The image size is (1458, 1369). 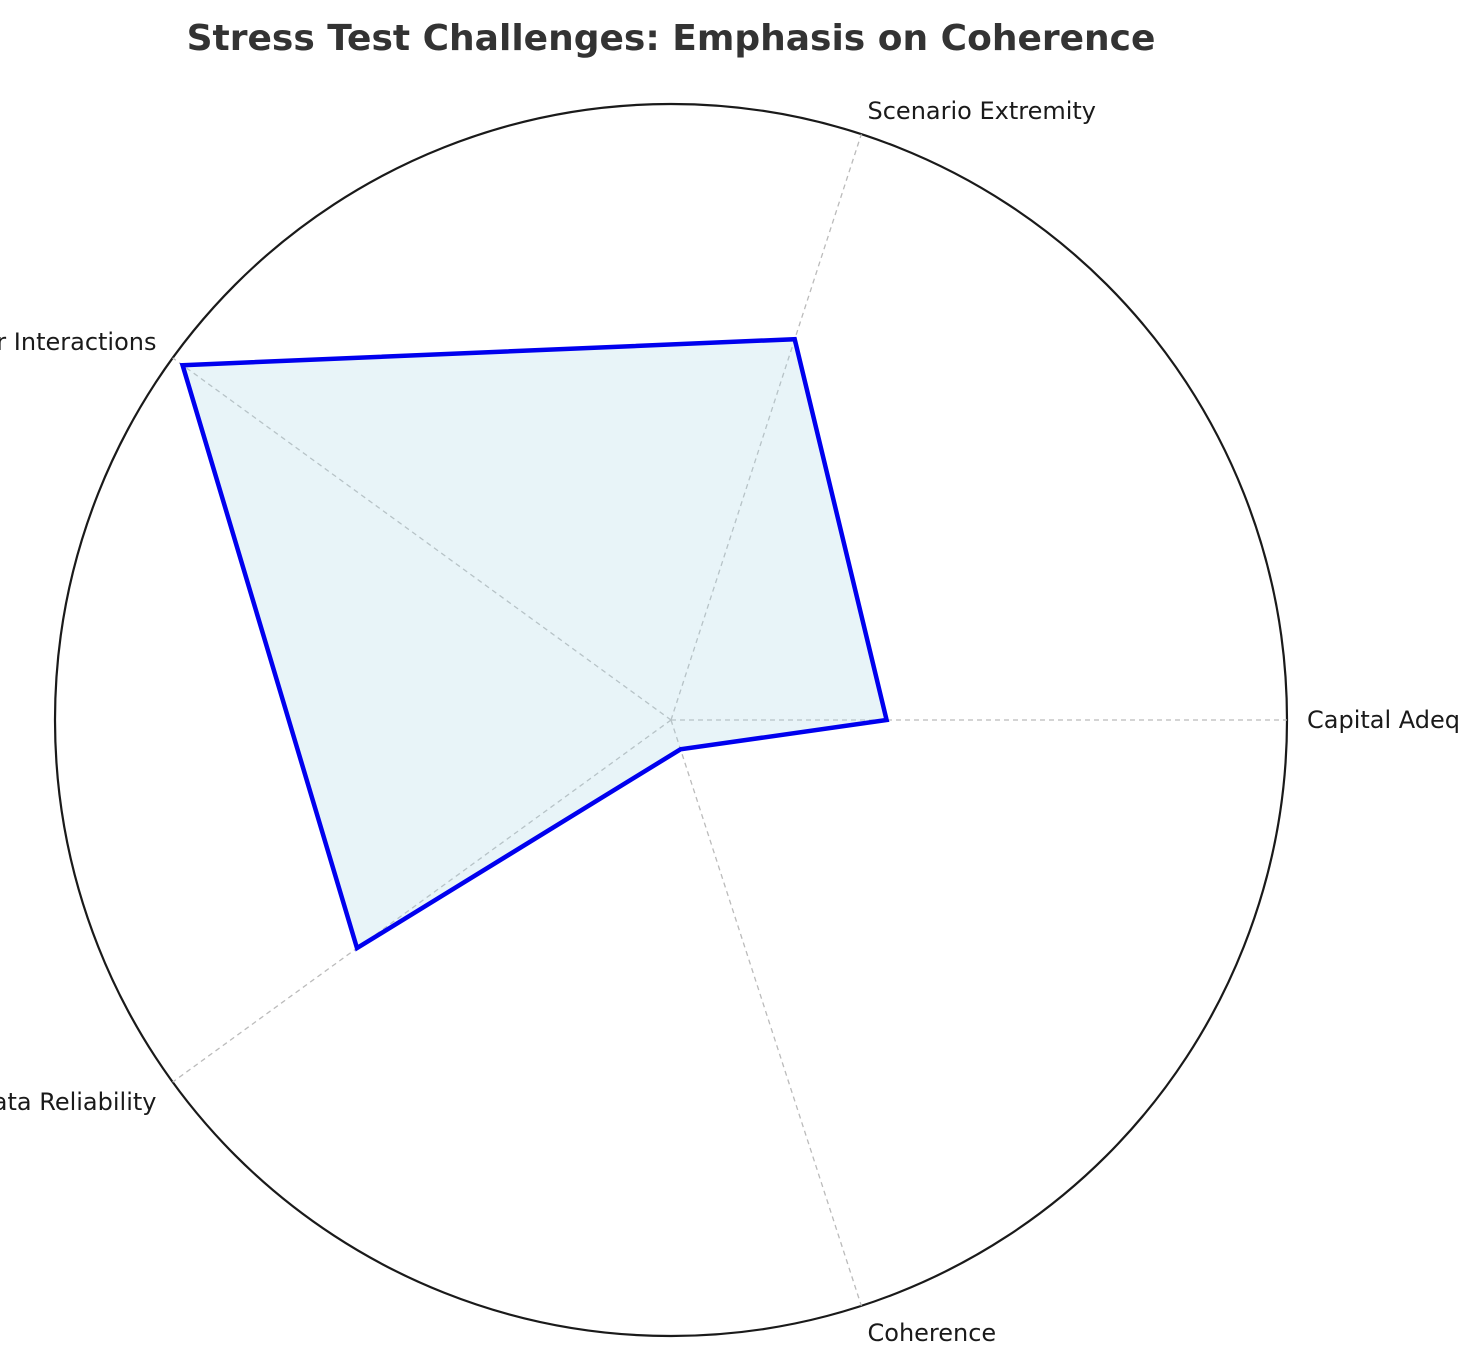 I want to click on gridline-data-reliability, so click(x=422, y=901).